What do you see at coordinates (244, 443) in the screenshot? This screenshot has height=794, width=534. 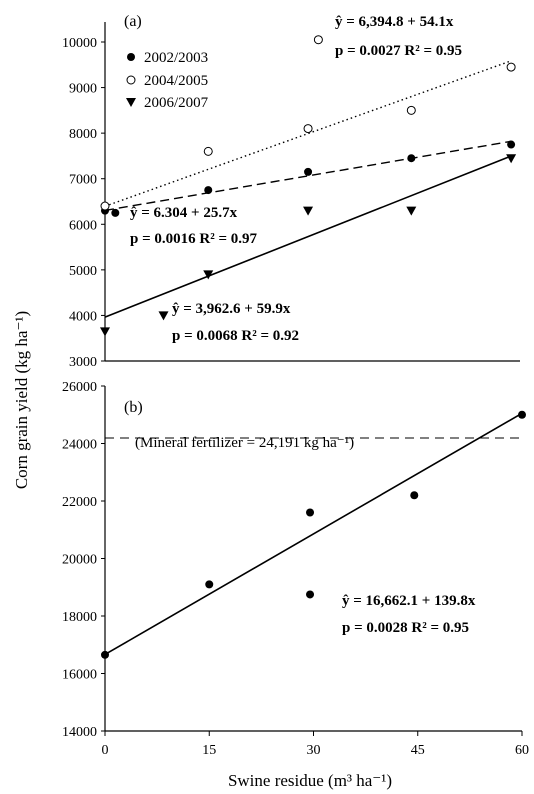 I see `mineral-fertilizer-label: (Mineral fertilizer = 24,191 kg ha⁻¹)` at bounding box center [244, 443].